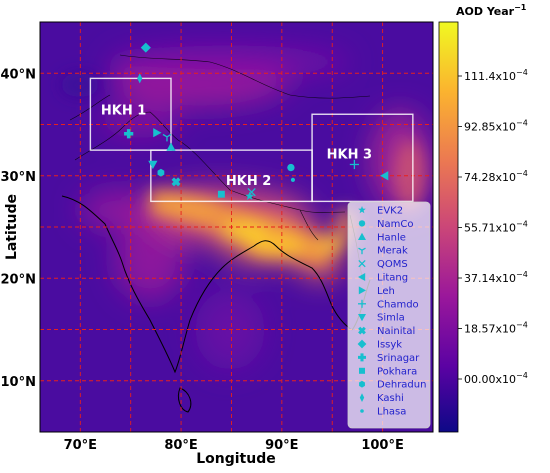  What do you see at coordinates (398, 304) in the screenshot?
I see `legend-label: Chamdo` at bounding box center [398, 304].